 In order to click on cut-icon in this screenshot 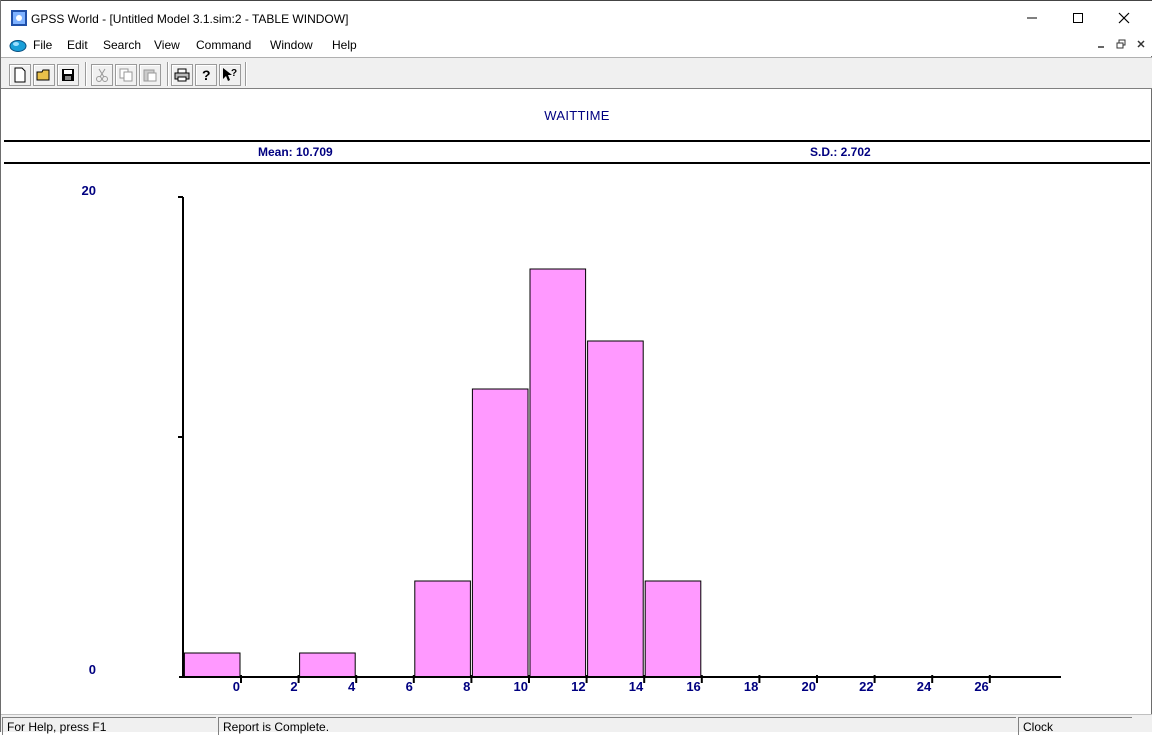, I will do `click(102, 75)`.